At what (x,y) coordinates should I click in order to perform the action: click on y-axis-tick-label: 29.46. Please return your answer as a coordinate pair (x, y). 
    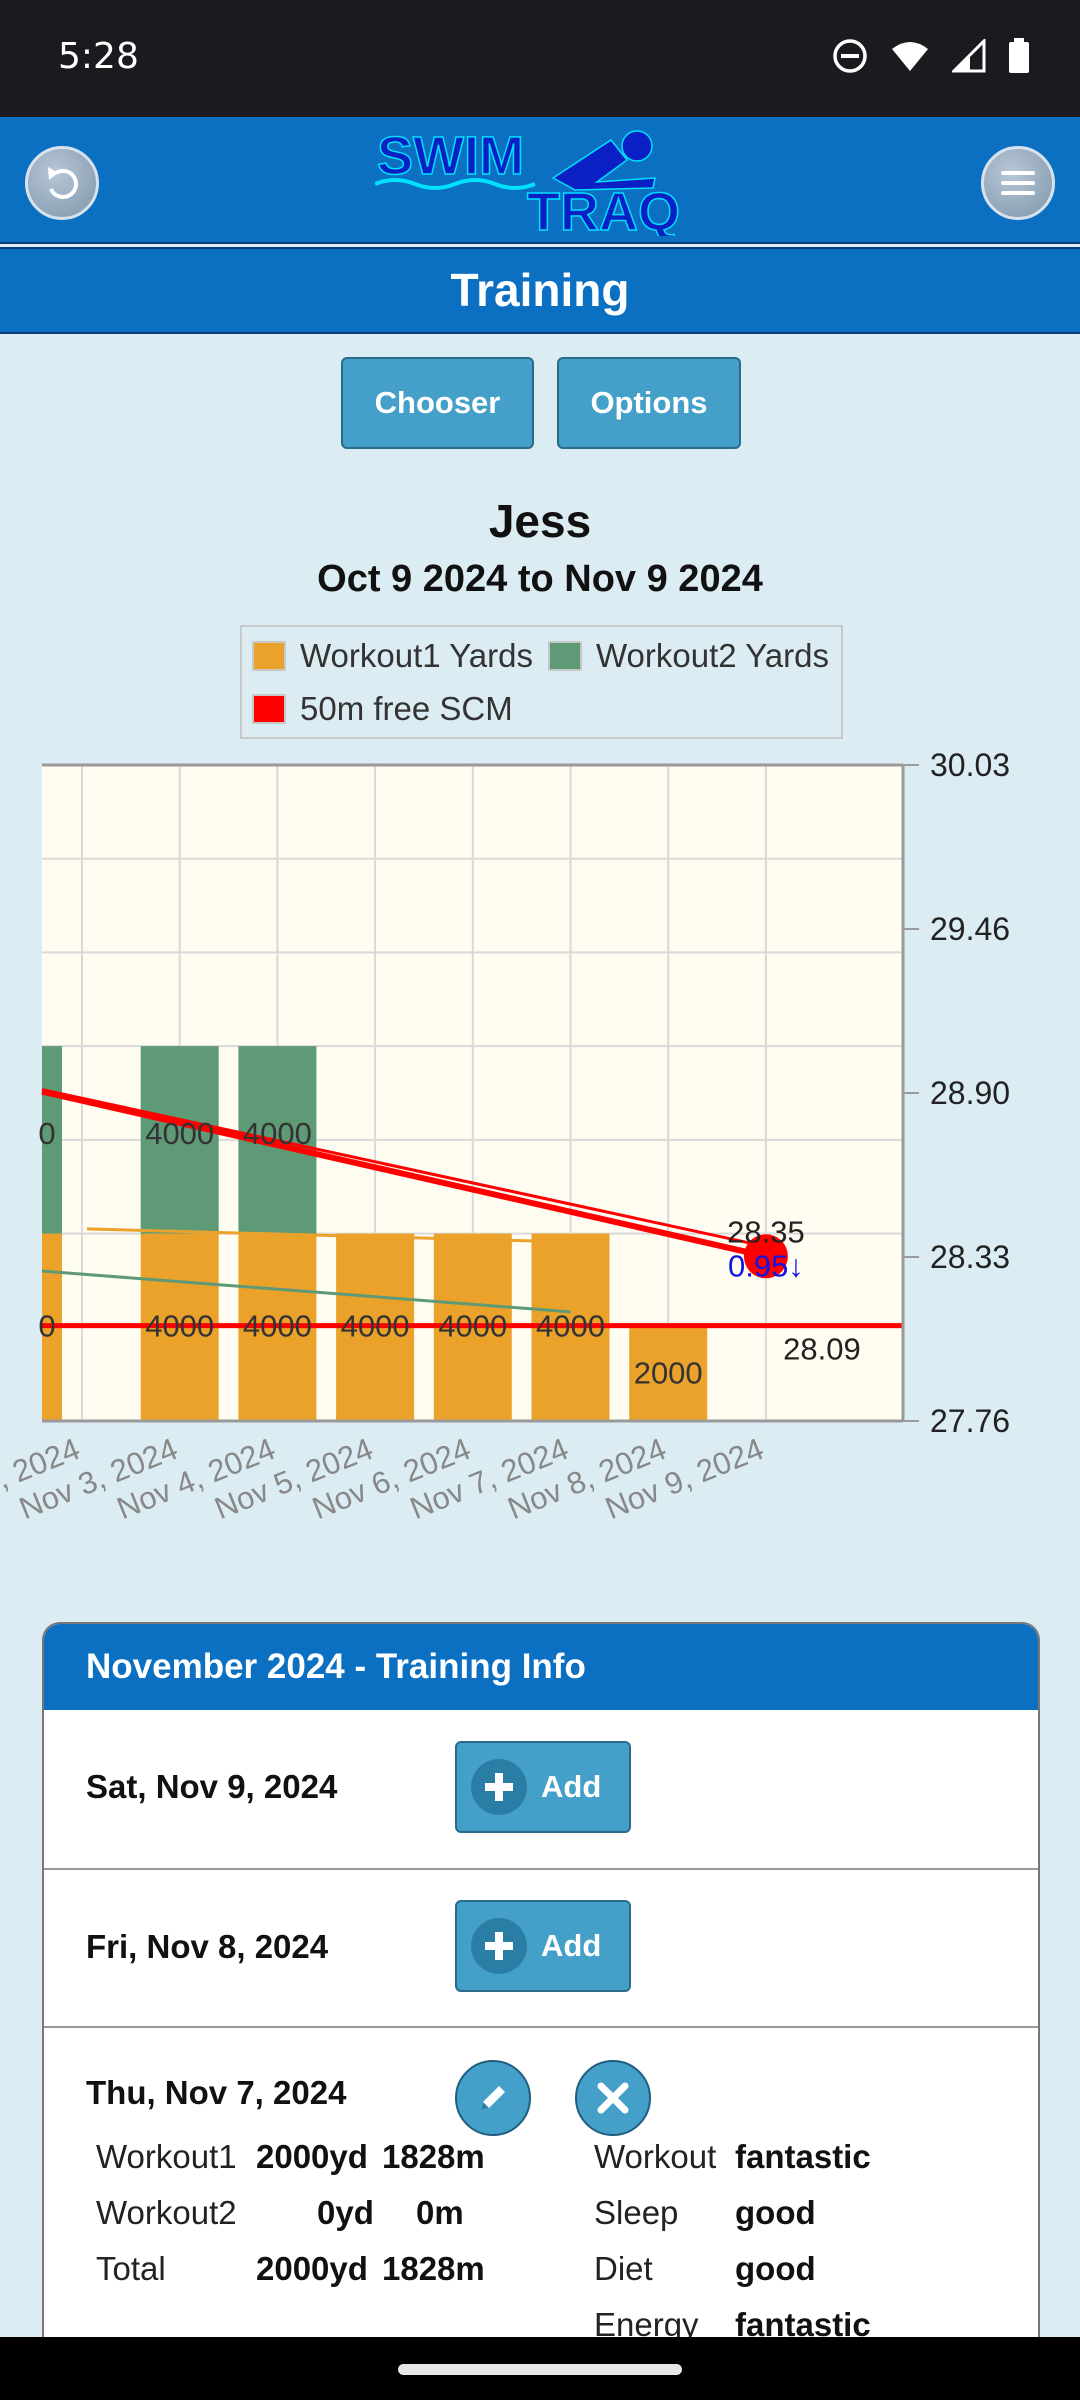
    Looking at the image, I should click on (970, 929).